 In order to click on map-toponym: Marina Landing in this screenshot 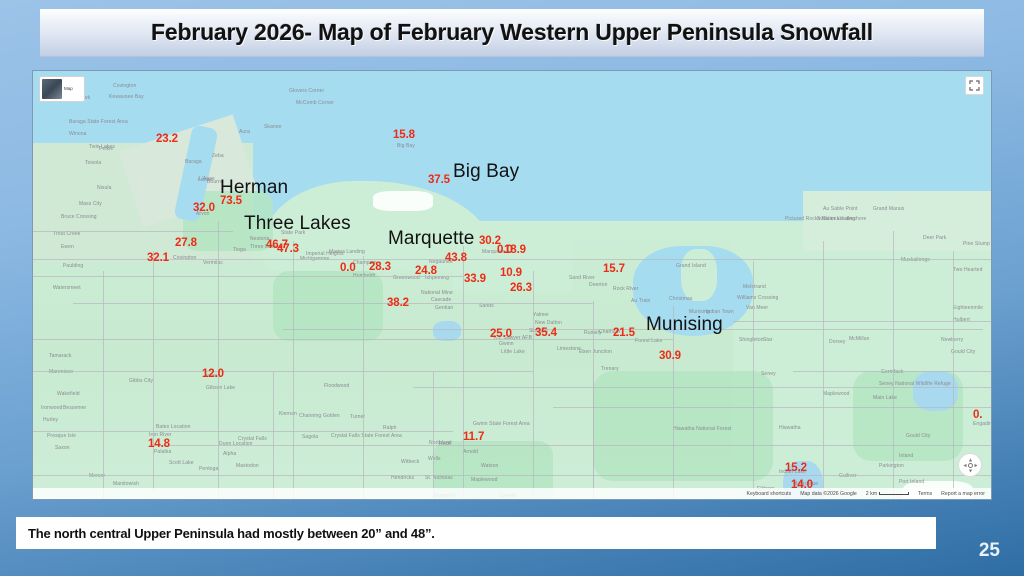, I will do `click(347, 252)`.